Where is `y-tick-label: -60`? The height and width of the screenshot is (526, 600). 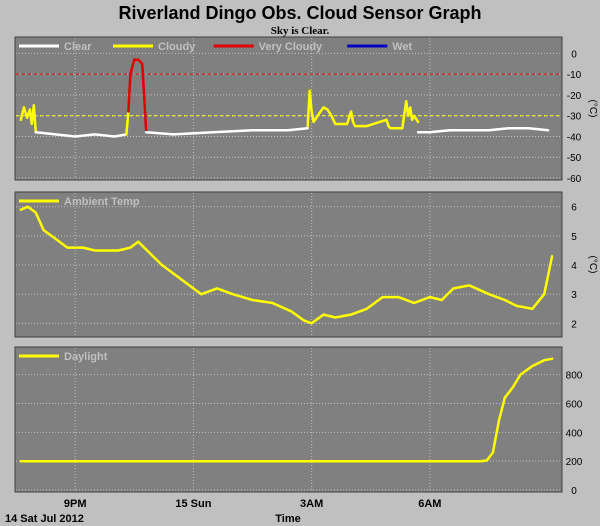 y-tick-label: -60 is located at coordinates (574, 179).